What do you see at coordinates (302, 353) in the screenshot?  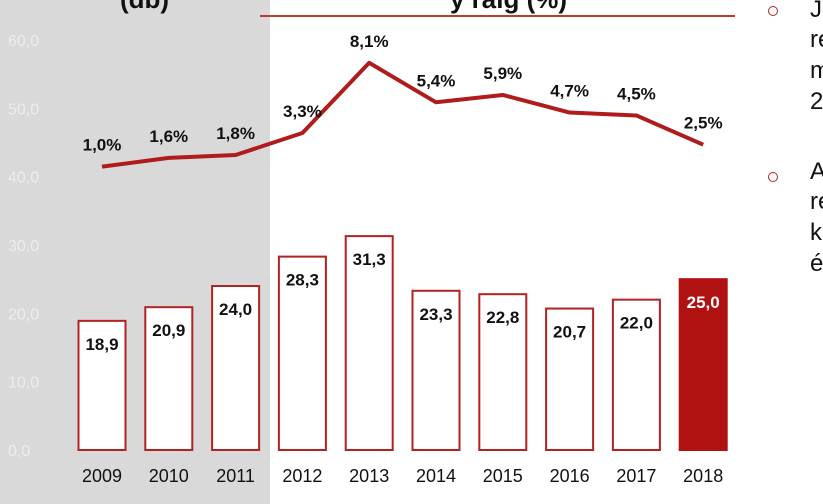 I see `bar-2012` at bounding box center [302, 353].